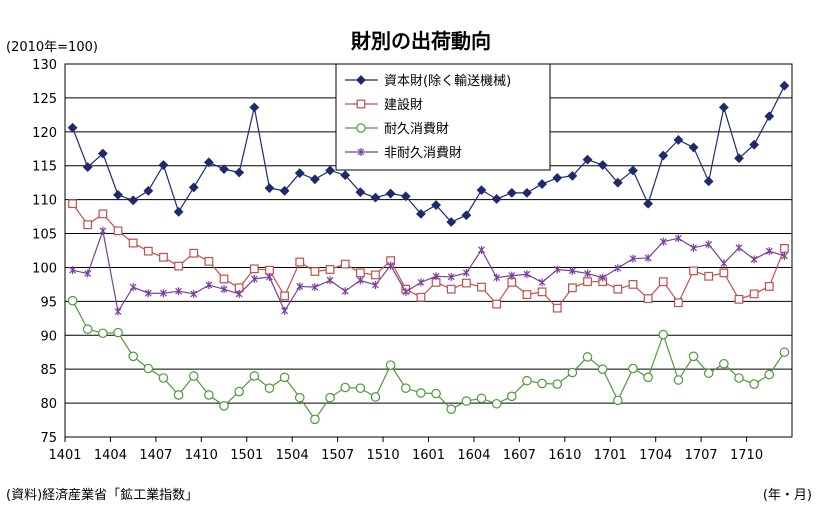  I want to click on legend-label: 資本財(除く輸送機械), so click(447, 81).